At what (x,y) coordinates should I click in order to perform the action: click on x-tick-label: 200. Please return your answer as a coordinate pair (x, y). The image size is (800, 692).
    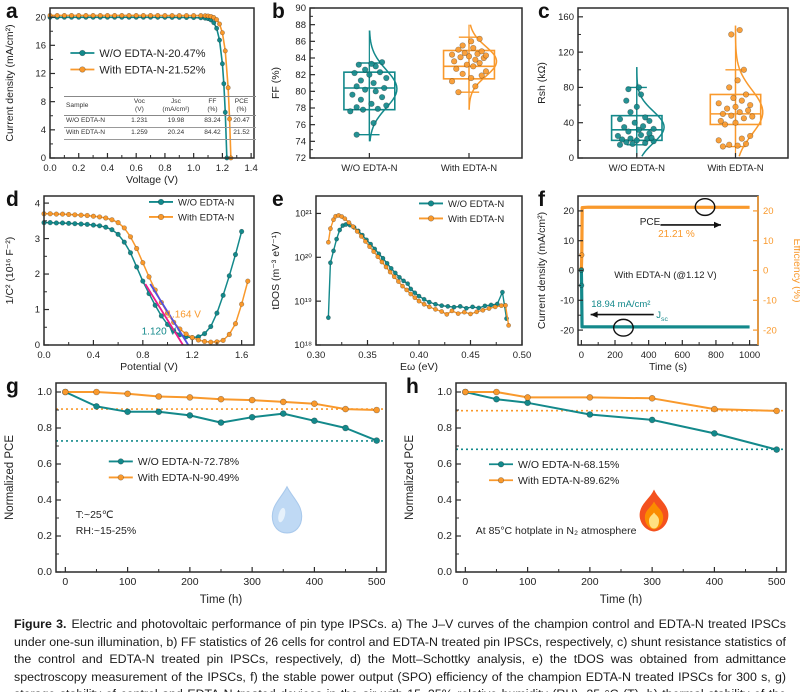
    Looking at the image, I should click on (190, 582).